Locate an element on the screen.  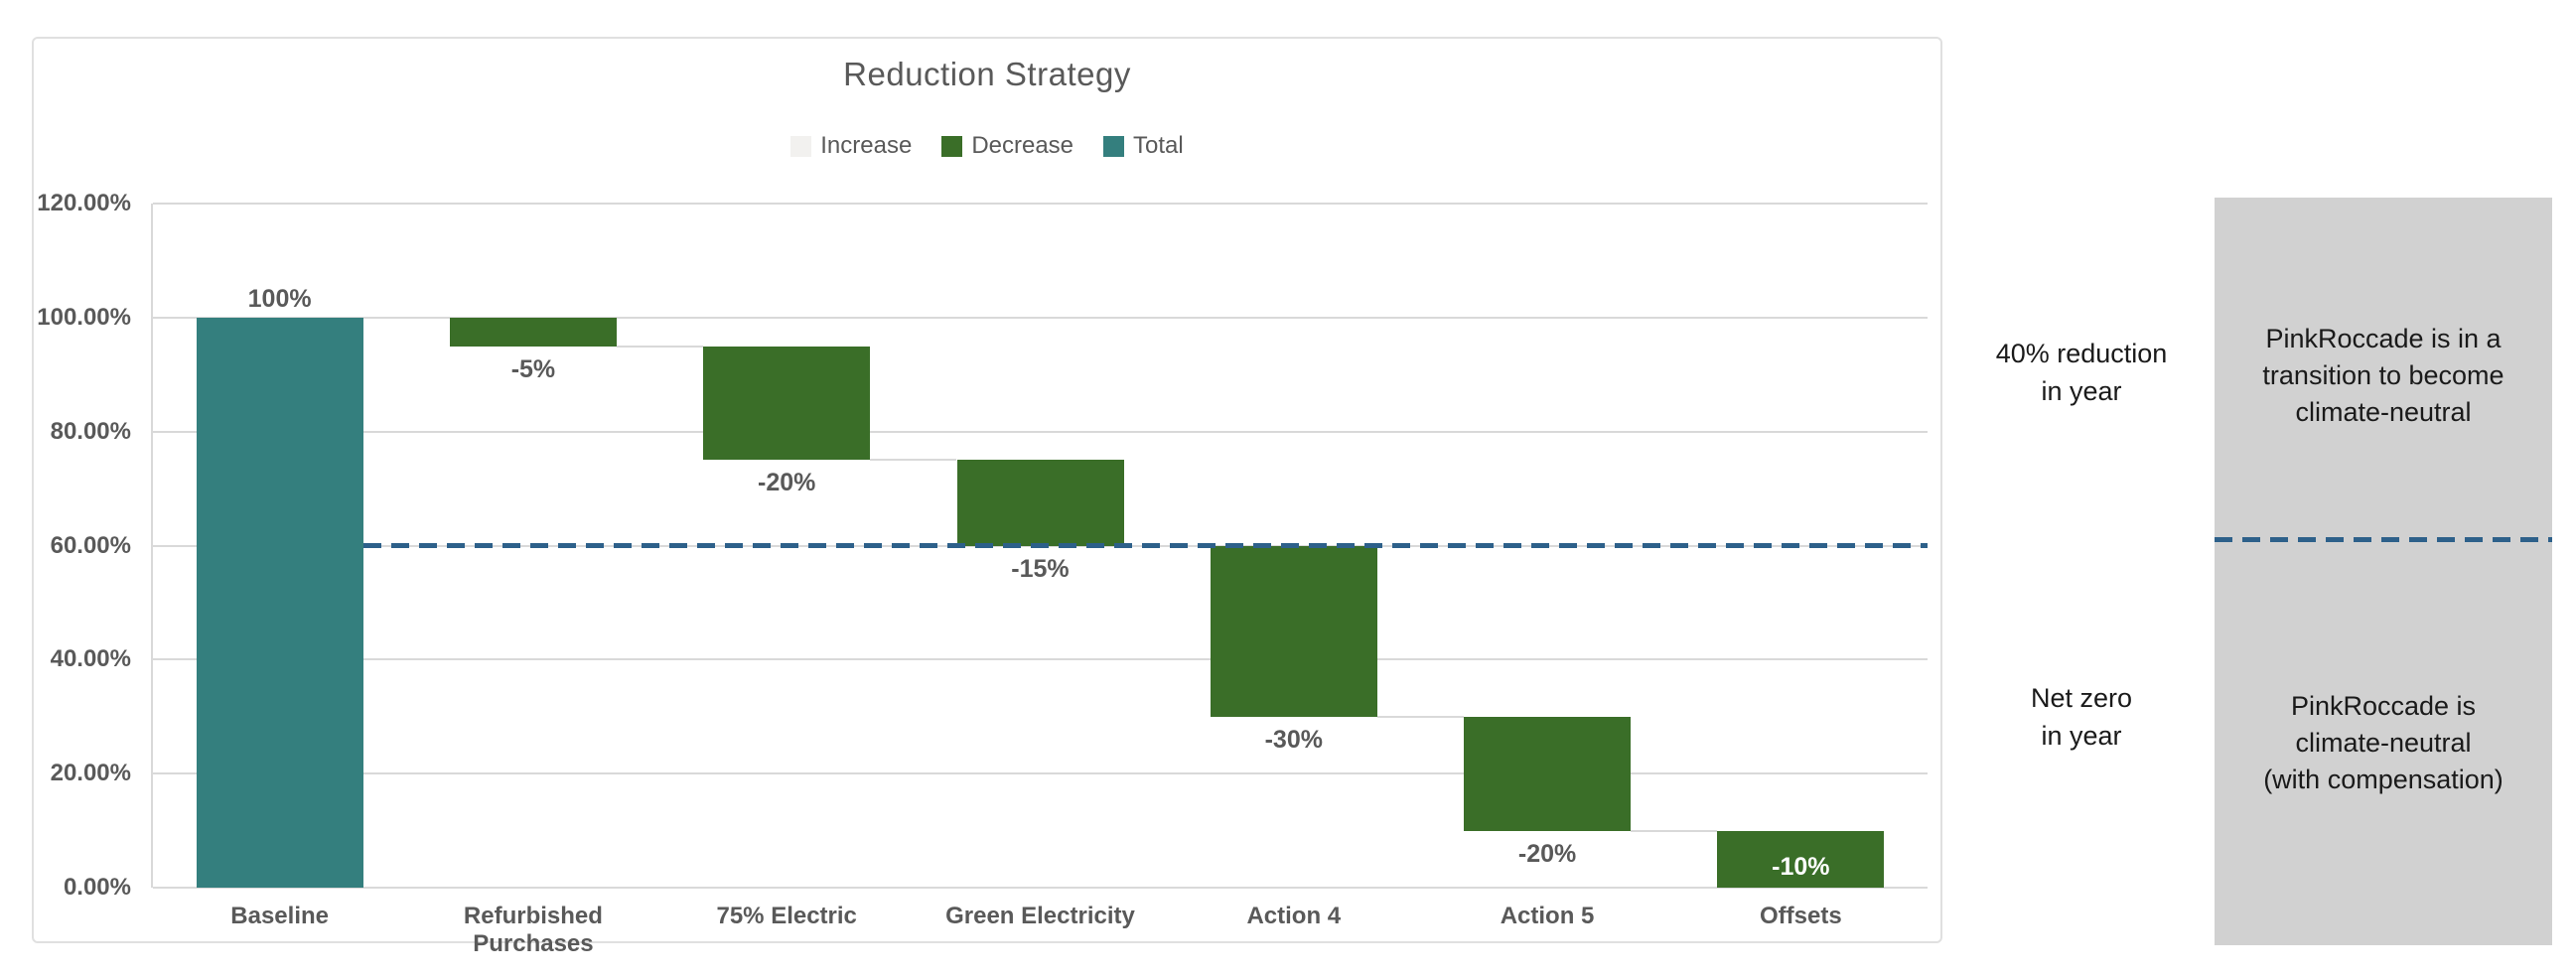
legend-label-increase: Increase is located at coordinates (867, 145).